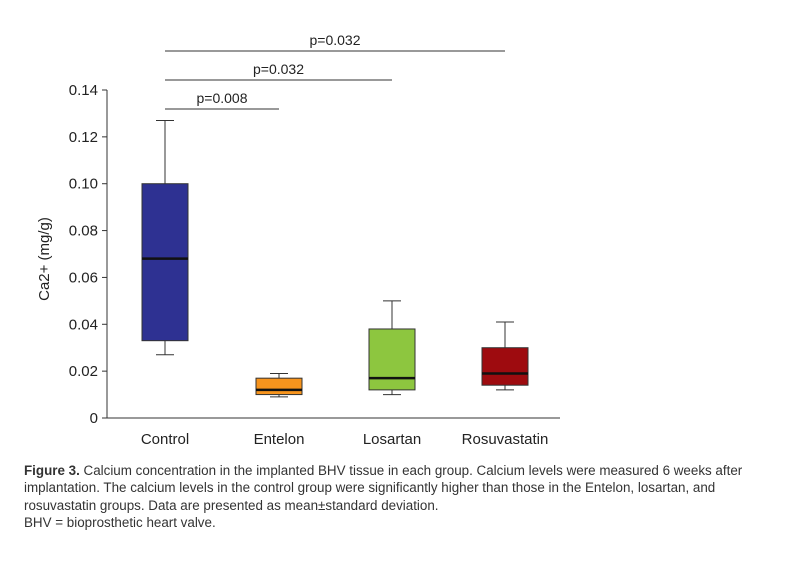  What do you see at coordinates (83, 371) in the screenshot?
I see `y-tick-label: 0.02` at bounding box center [83, 371].